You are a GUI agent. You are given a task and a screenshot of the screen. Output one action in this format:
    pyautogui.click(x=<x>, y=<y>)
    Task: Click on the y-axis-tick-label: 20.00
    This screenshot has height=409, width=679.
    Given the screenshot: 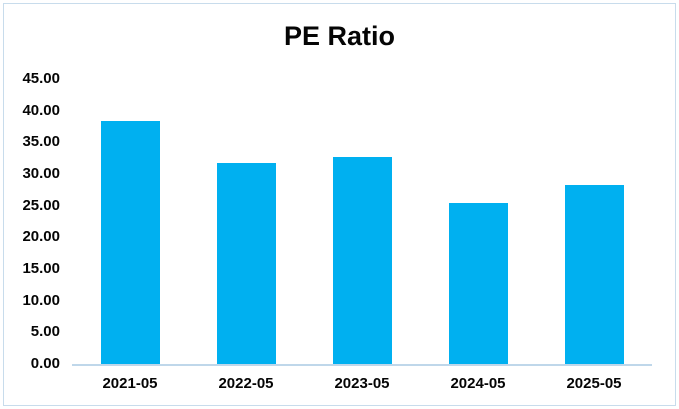 What is the action you would take?
    pyautogui.click(x=41, y=237)
    